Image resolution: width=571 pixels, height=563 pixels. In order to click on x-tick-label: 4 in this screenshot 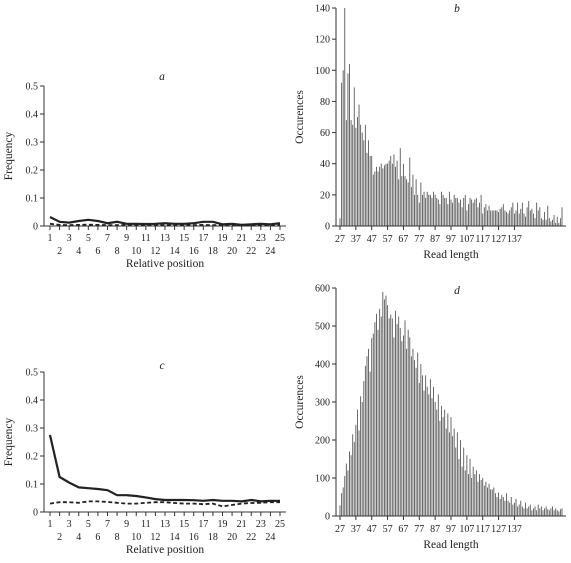, I will do `click(78, 251)`.